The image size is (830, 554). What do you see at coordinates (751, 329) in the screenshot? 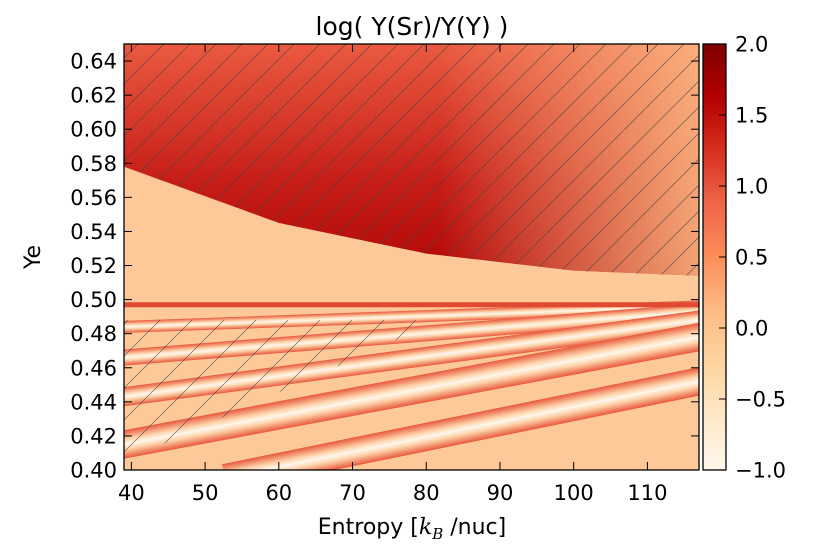
I see `colorbar-tick-label: 0.0` at bounding box center [751, 329].